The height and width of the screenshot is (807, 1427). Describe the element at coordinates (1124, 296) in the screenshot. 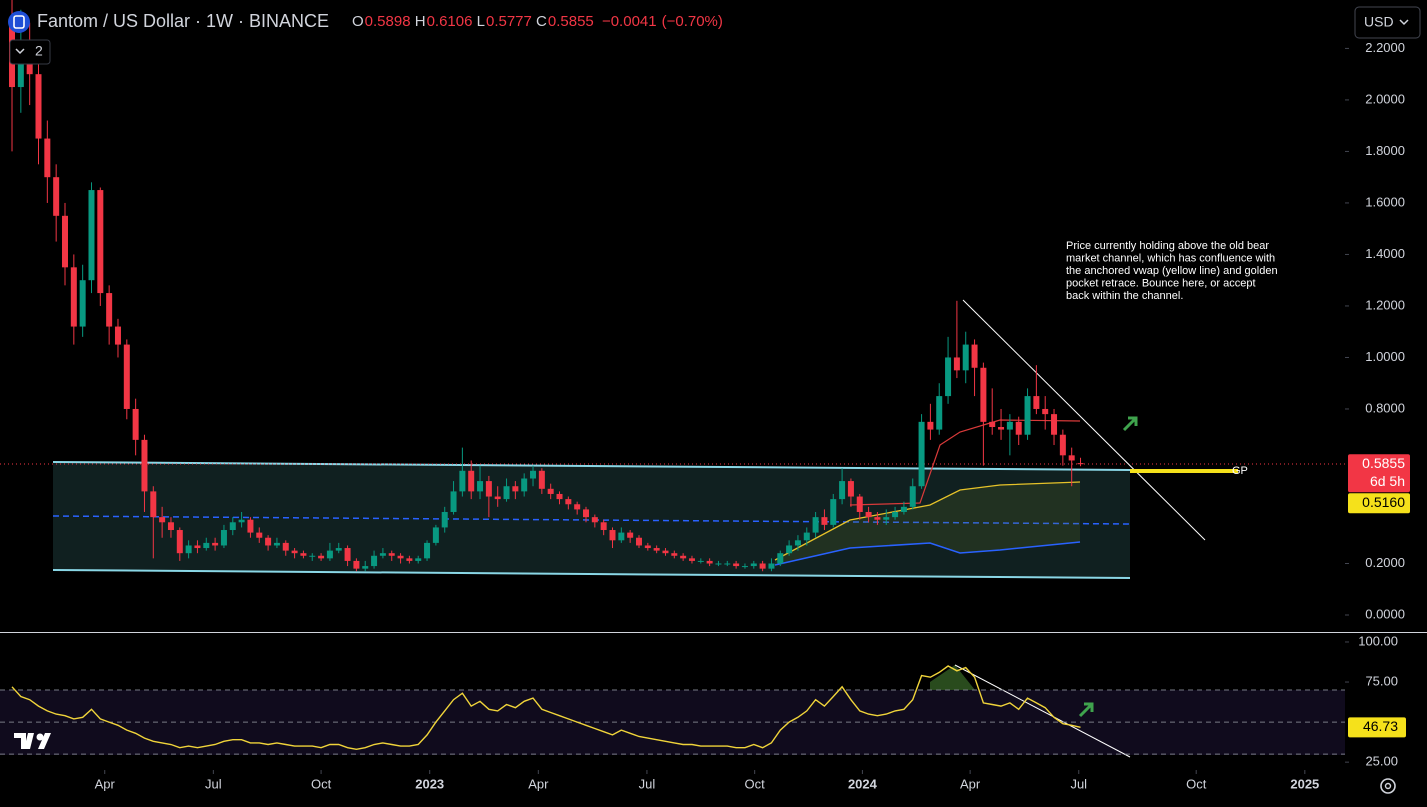

I see `annotation-line: back within the channel.` at that location.